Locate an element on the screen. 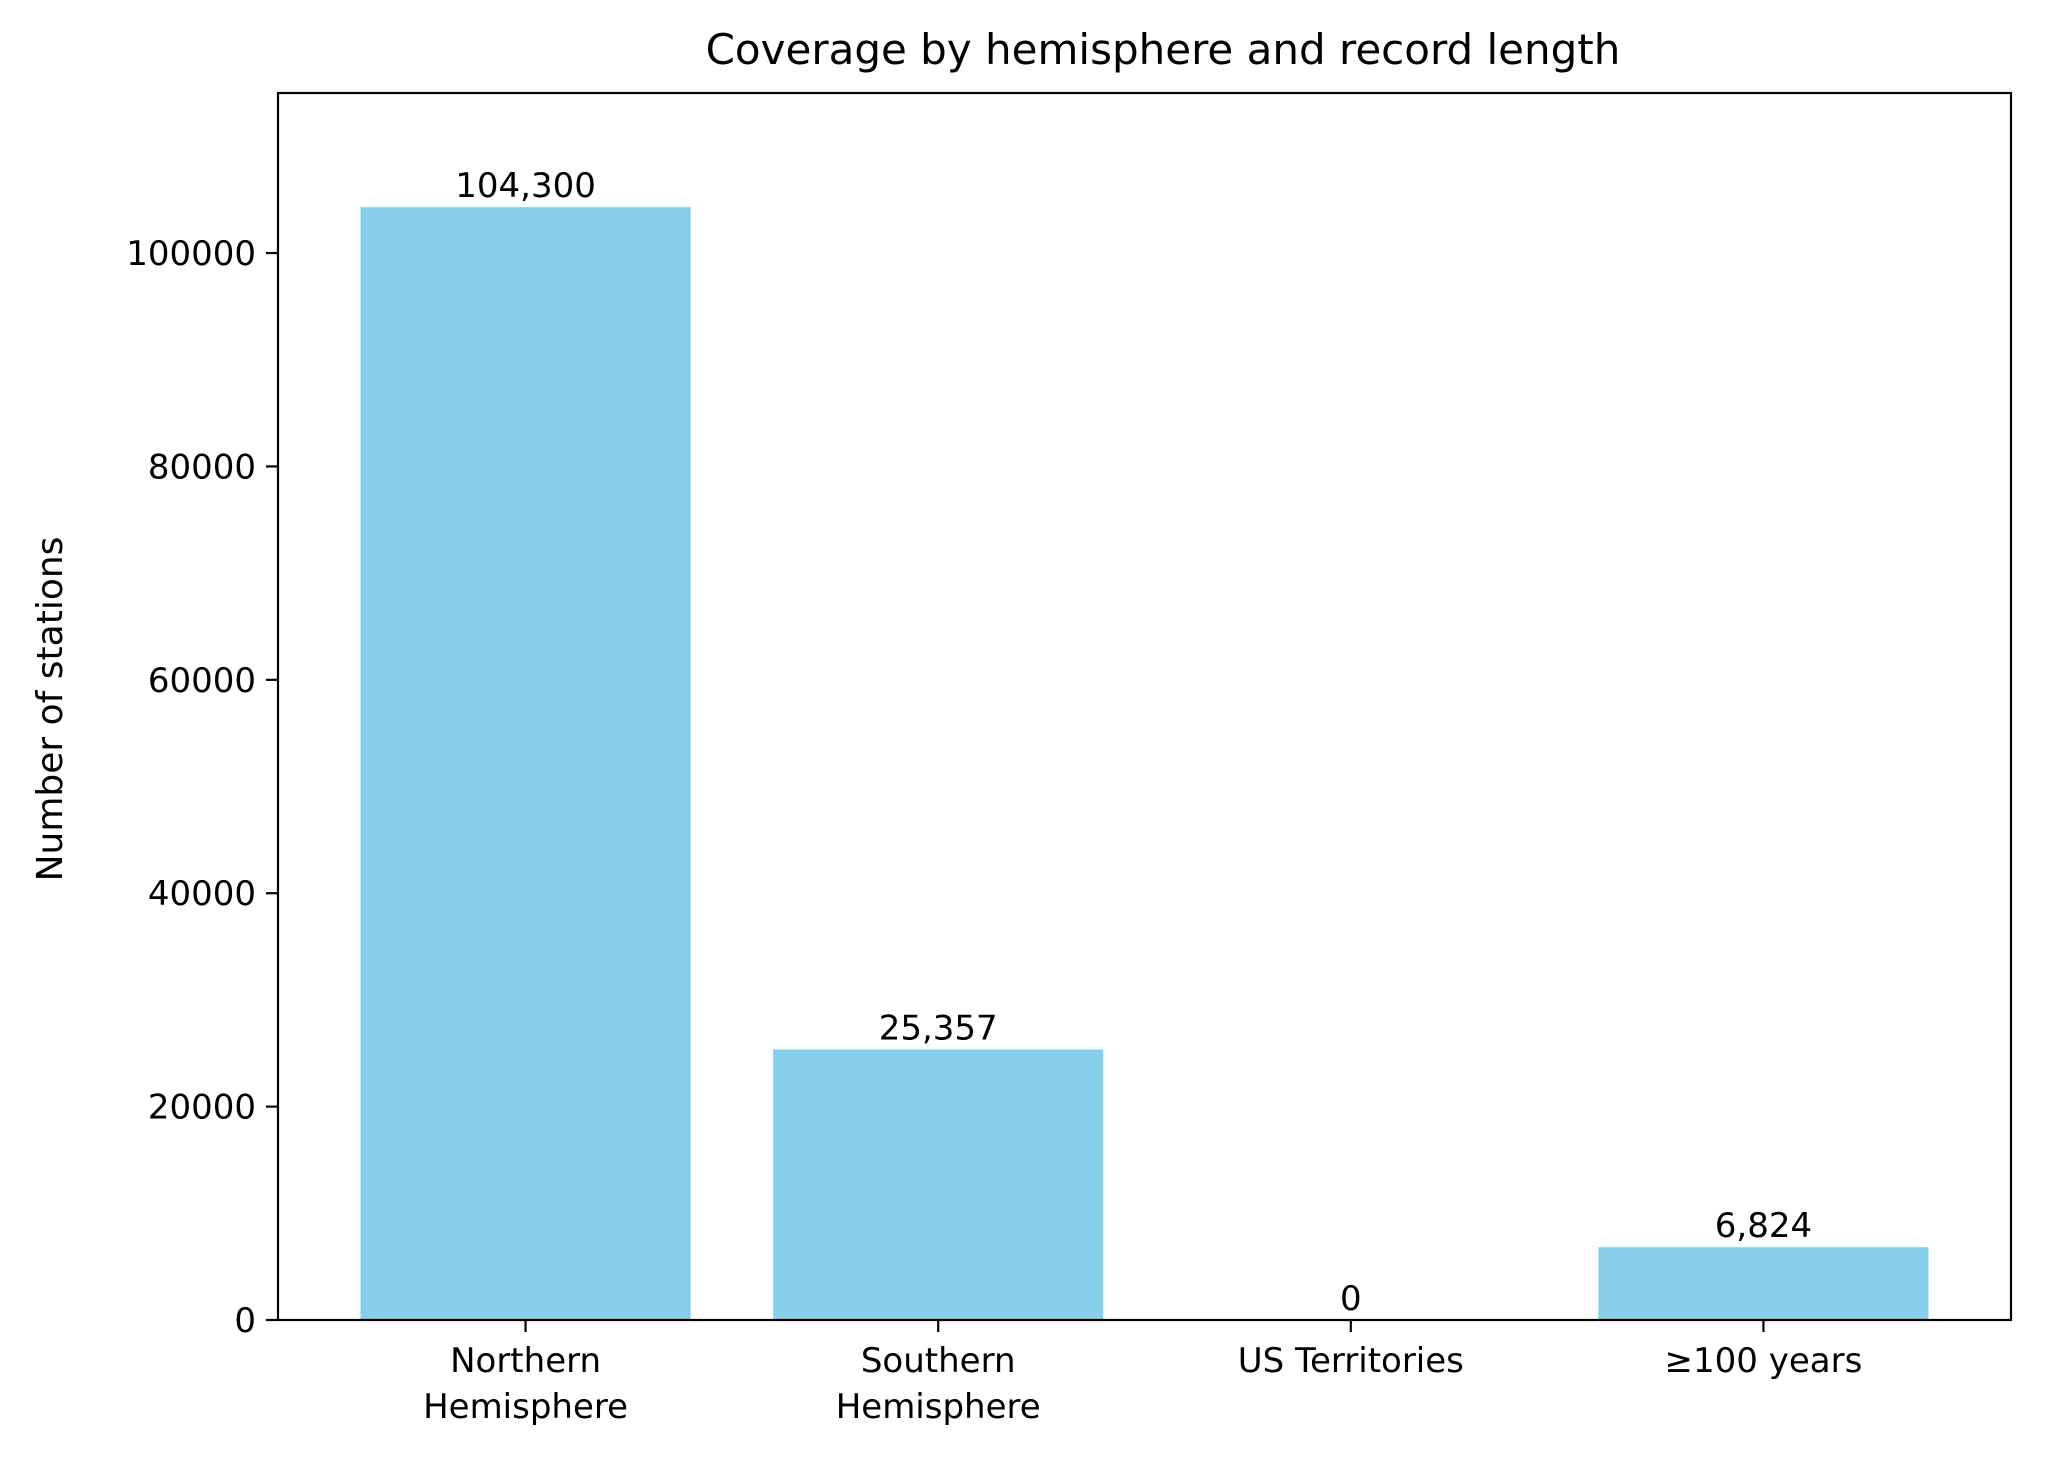  x-tick-label-0: Northern Hemisphere is located at coordinates (525, 1384).